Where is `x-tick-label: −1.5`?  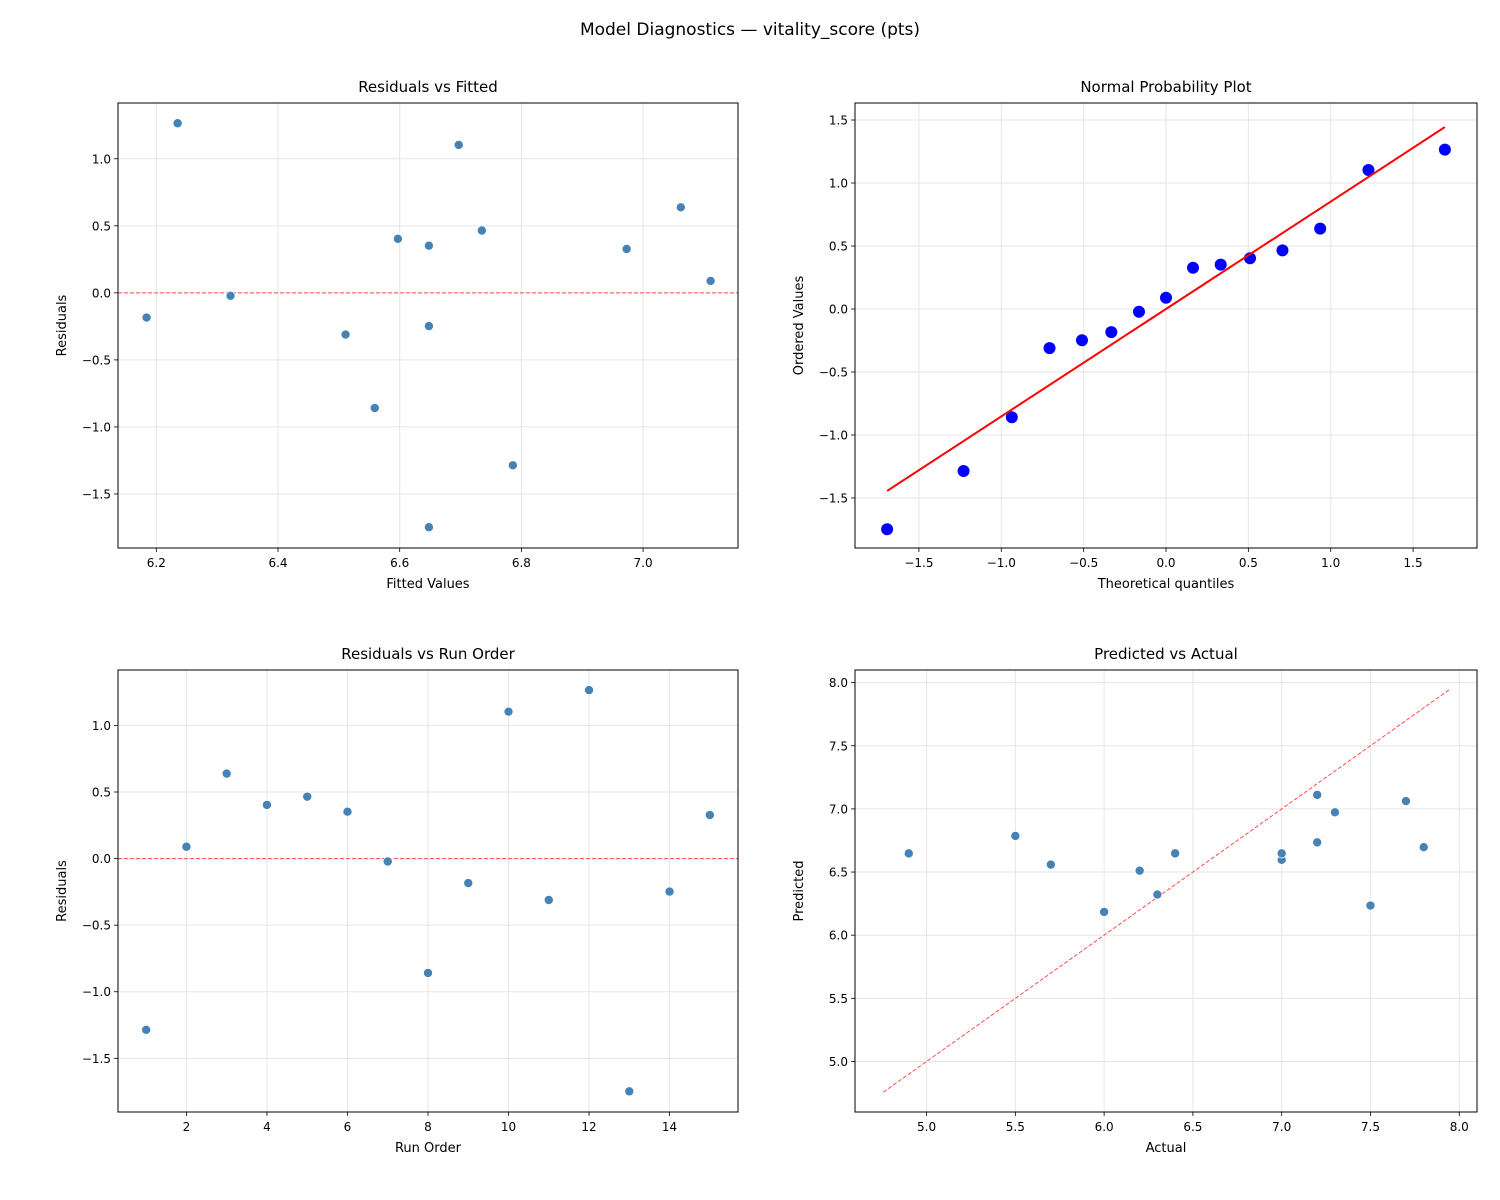 x-tick-label: −1.5 is located at coordinates (918, 563).